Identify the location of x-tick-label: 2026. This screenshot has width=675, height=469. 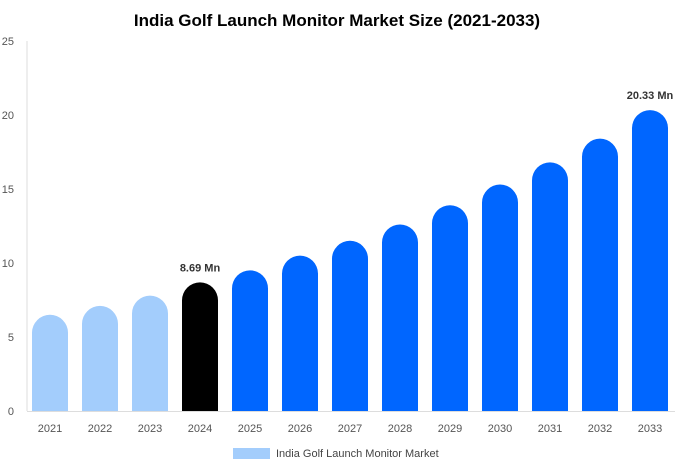
(300, 429).